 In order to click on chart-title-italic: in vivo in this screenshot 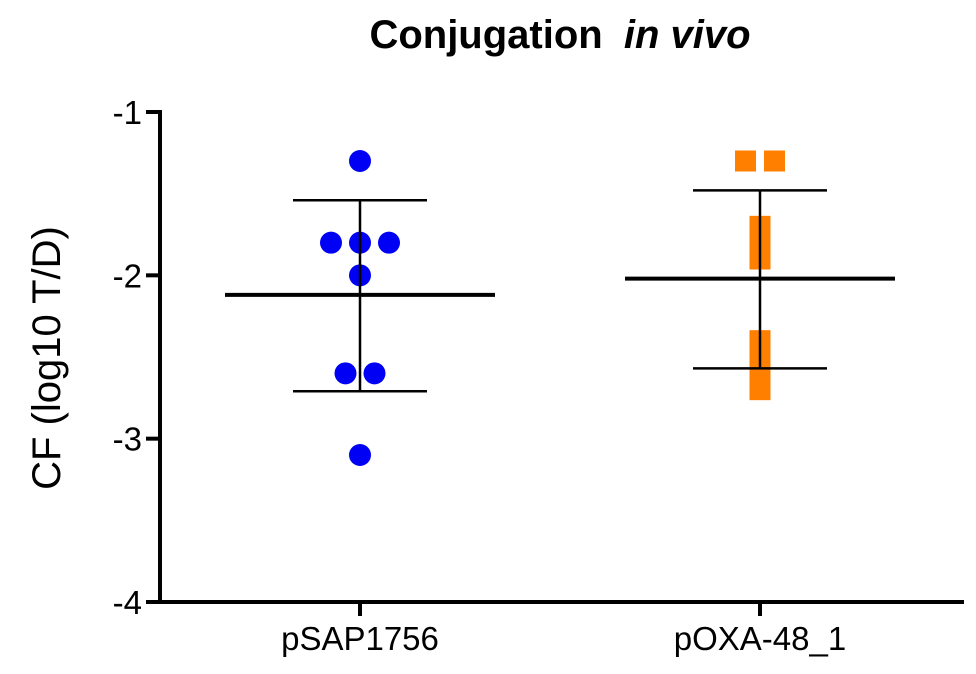, I will do `click(687, 35)`.